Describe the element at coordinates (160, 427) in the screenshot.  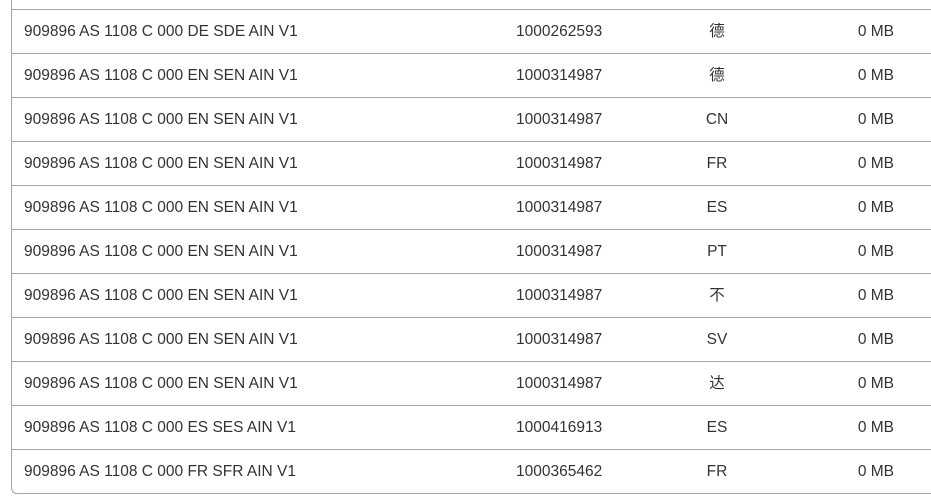
I see `document-name: 909896 AS 1108 C 000 ES SES AIN V1` at that location.